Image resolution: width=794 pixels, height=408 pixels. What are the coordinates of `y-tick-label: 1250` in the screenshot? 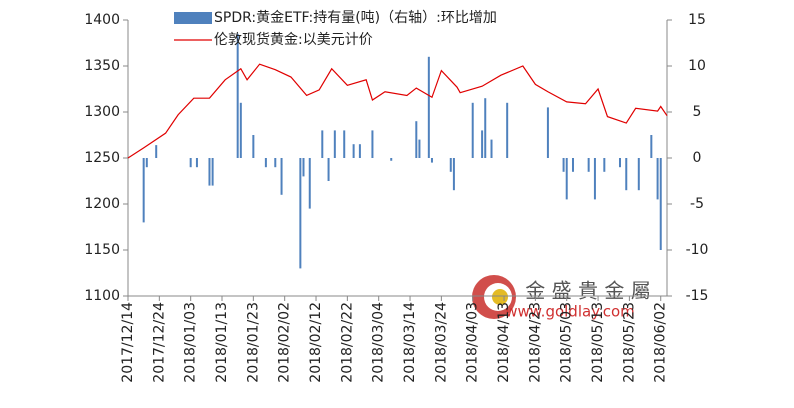 It's located at (102, 158).